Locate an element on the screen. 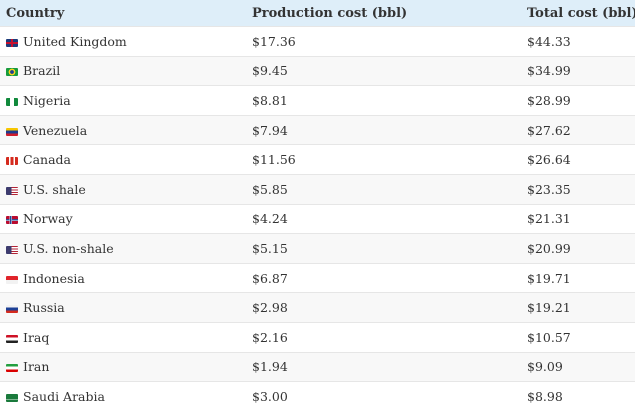 Image resolution: width=635 pixels, height=411 pixels. production-cost-cell: $9.45 is located at coordinates (383, 70).